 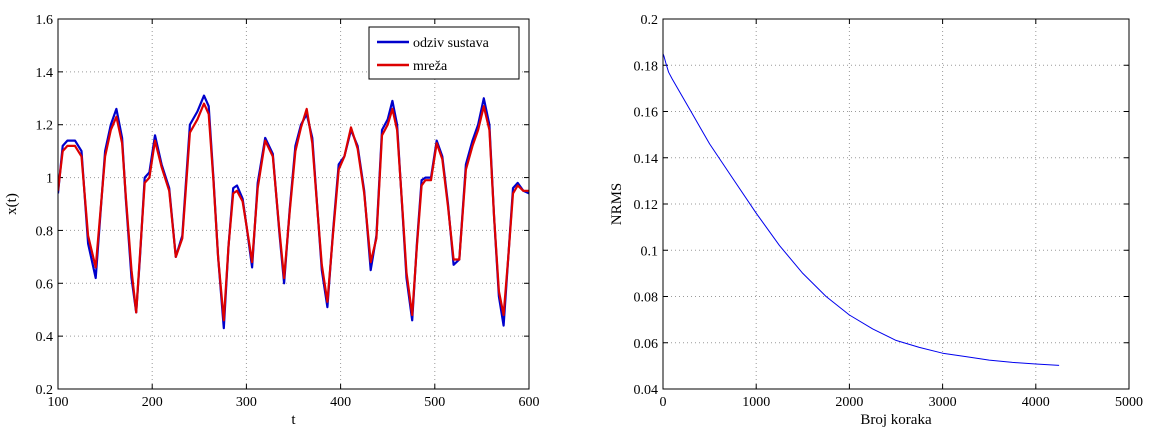 I want to click on left-y-tick-label: 1.4, so click(x=45, y=73).